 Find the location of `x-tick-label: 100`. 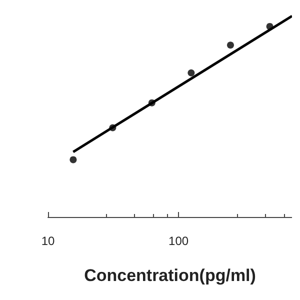

x-tick-label: 100 is located at coordinates (178, 241).